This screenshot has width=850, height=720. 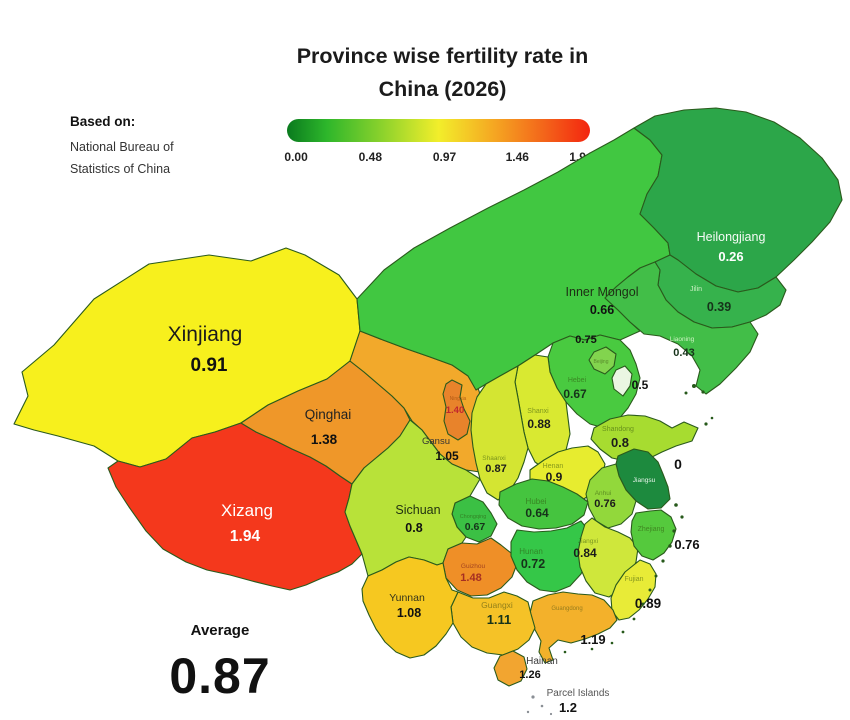 I want to click on province-xinjiang-value-label: 0.91, so click(x=209, y=365).